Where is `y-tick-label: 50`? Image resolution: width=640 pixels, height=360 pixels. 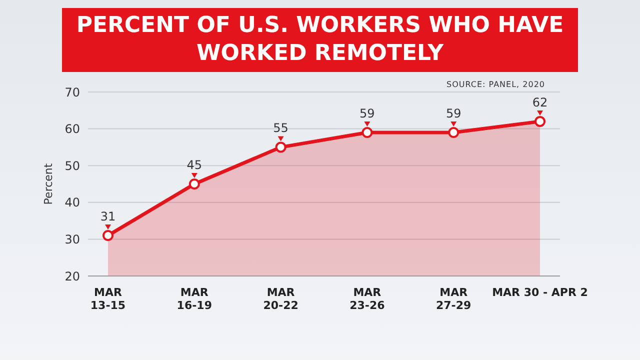 y-tick-label: 50 is located at coordinates (72, 165).